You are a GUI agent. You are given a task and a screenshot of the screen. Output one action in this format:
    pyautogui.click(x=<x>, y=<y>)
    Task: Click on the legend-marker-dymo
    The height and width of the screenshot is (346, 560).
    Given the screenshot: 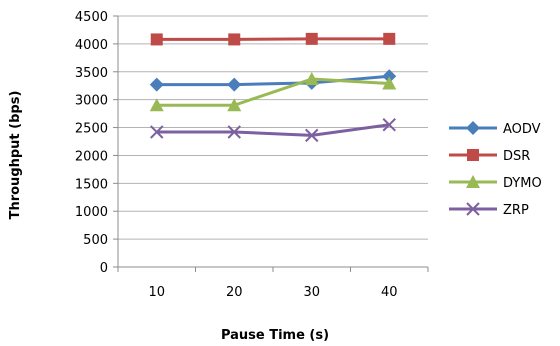 What is the action you would take?
    pyautogui.click(x=473, y=181)
    